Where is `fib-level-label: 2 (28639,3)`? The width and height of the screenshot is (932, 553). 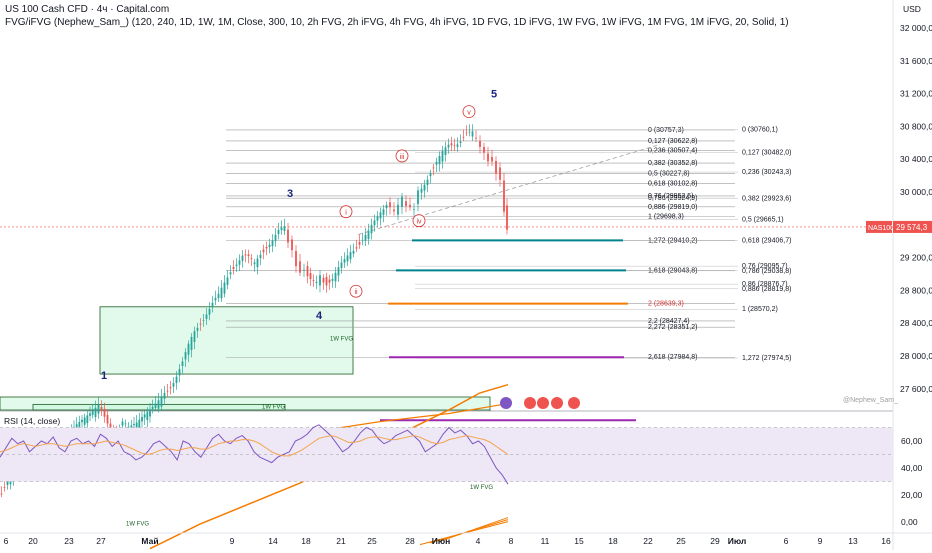
fib-level-label: 2 (28639,3) is located at coordinates (666, 304).